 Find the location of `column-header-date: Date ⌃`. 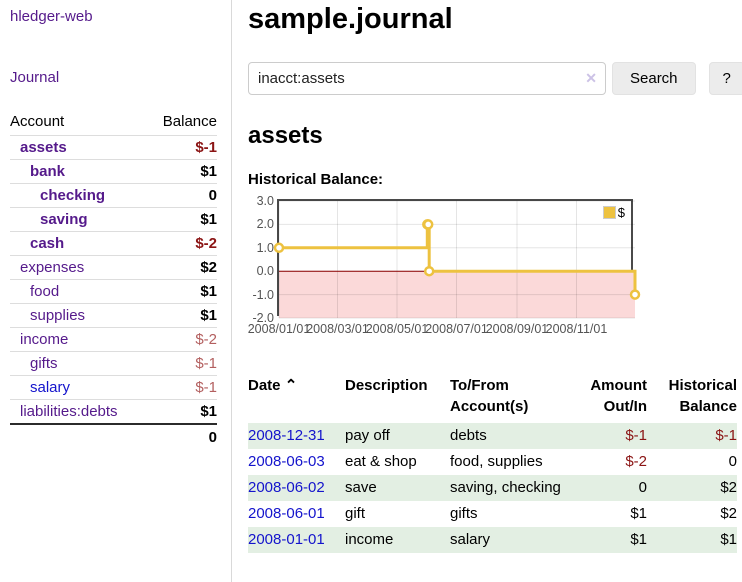

column-header-date: Date ⌃ is located at coordinates (296, 398).